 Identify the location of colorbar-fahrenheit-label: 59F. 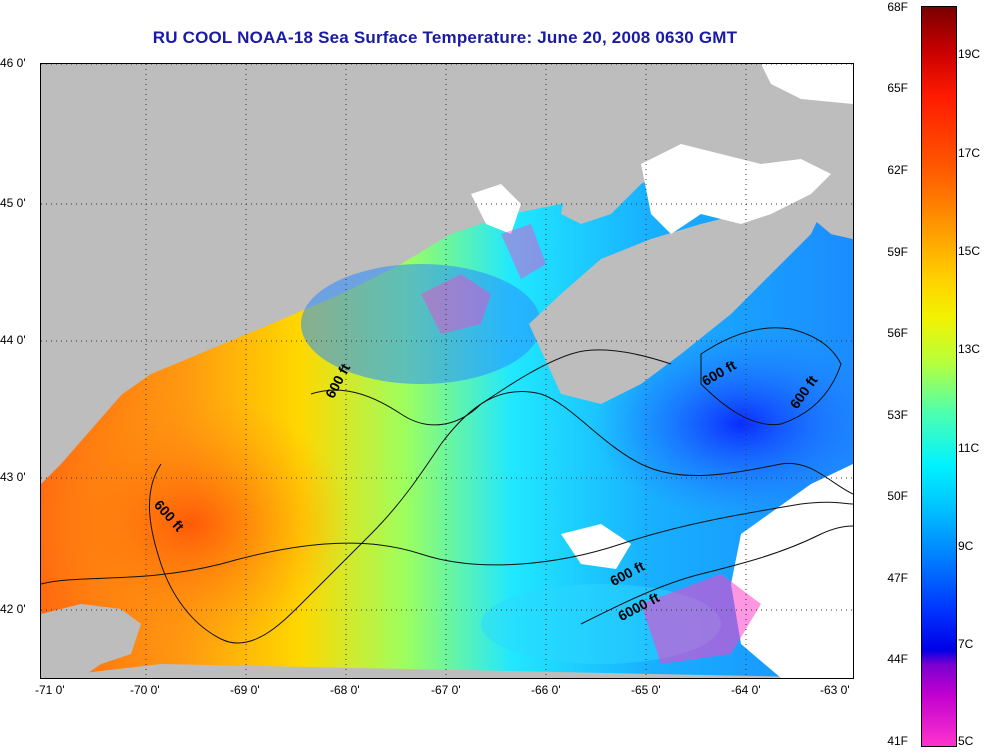
(897, 252).